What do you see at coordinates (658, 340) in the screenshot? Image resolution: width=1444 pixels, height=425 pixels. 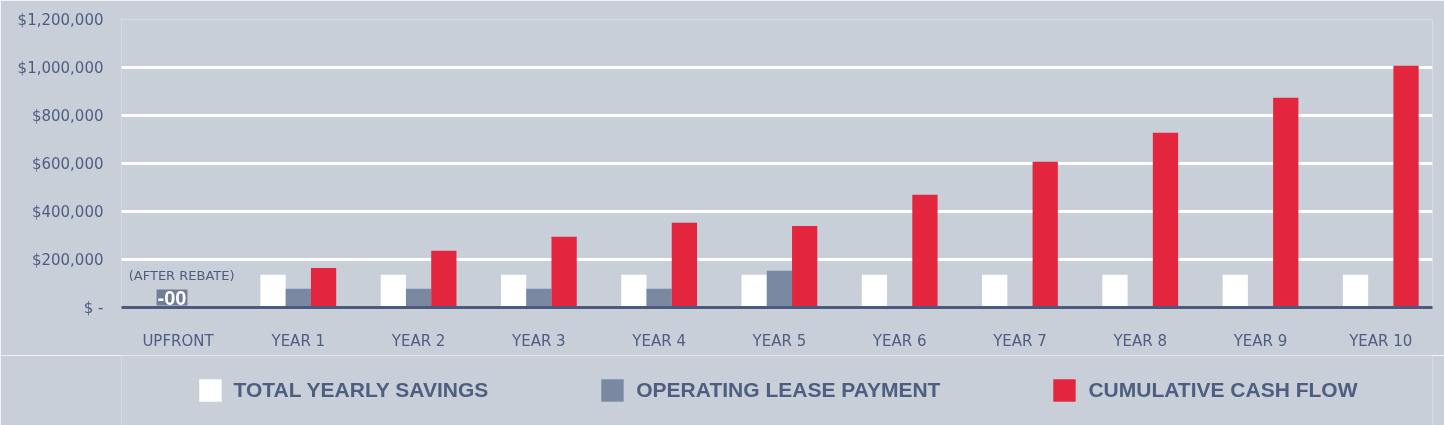 I see `x-tick-label: YEAR 4` at bounding box center [658, 340].